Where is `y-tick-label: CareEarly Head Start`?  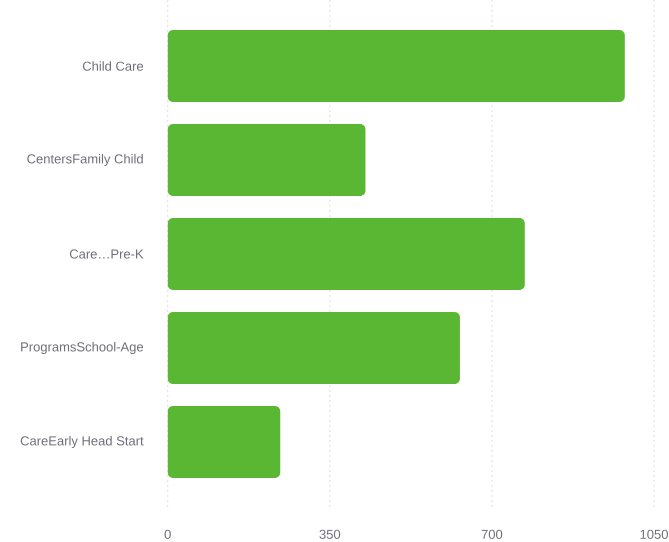
y-tick-label: CareEarly Head Start is located at coordinates (82, 442).